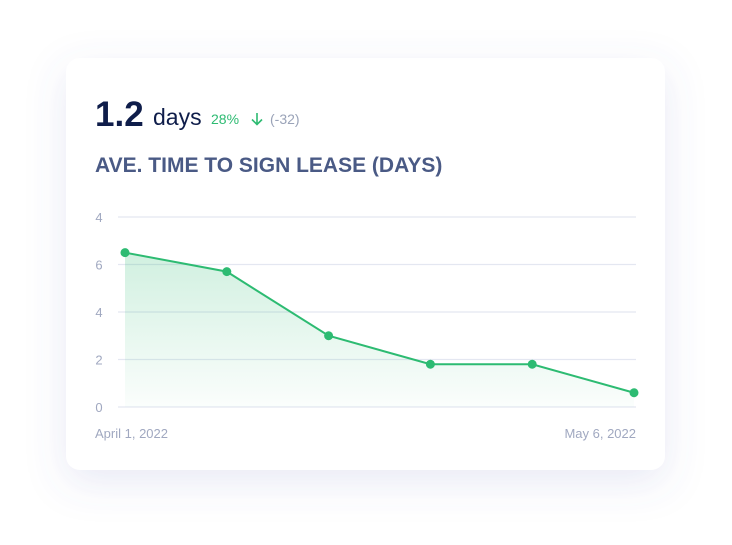 The width and height of the screenshot is (732, 545). What do you see at coordinates (98, 407) in the screenshot?
I see `y-tick-label: 0` at bounding box center [98, 407].